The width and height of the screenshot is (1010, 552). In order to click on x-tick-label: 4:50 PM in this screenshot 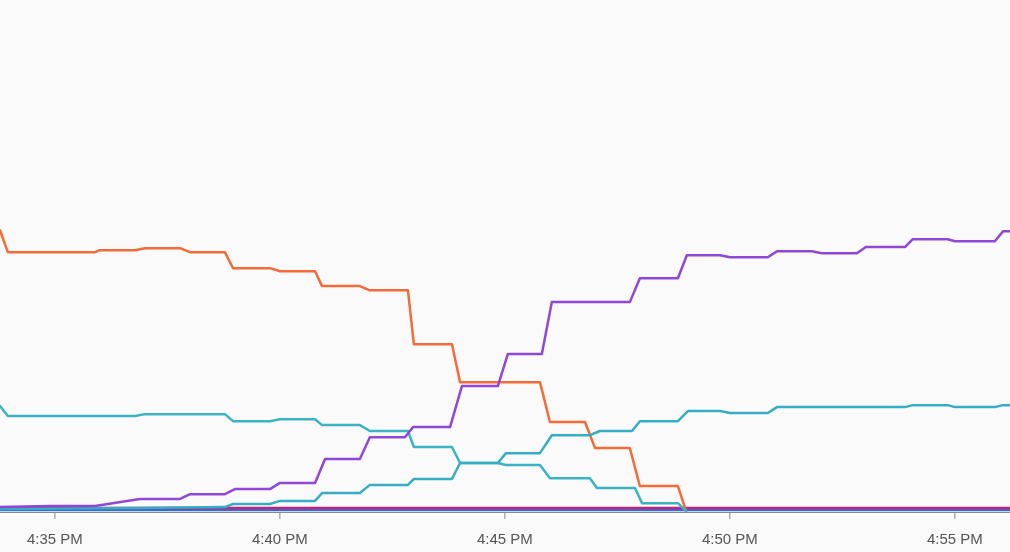, I will do `click(729, 538)`.